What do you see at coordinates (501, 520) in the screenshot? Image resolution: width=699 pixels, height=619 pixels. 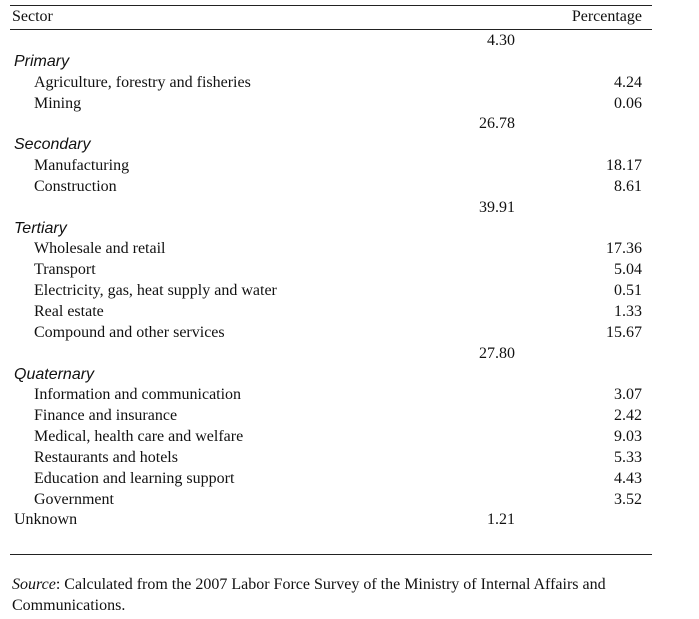 I see `unknown-value: 1.21` at bounding box center [501, 520].